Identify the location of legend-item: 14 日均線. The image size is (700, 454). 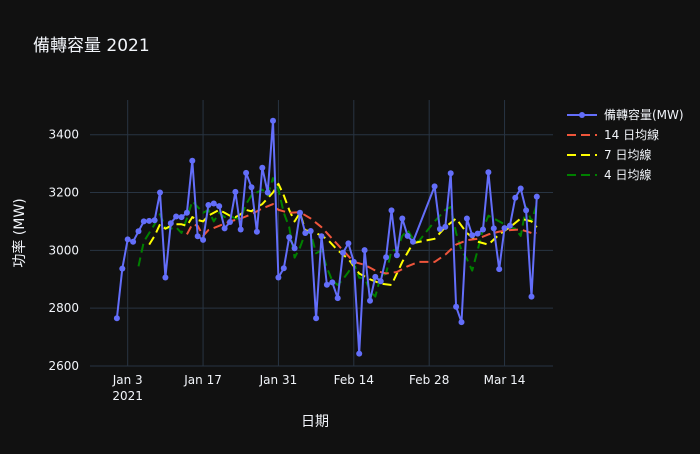
(613, 134).